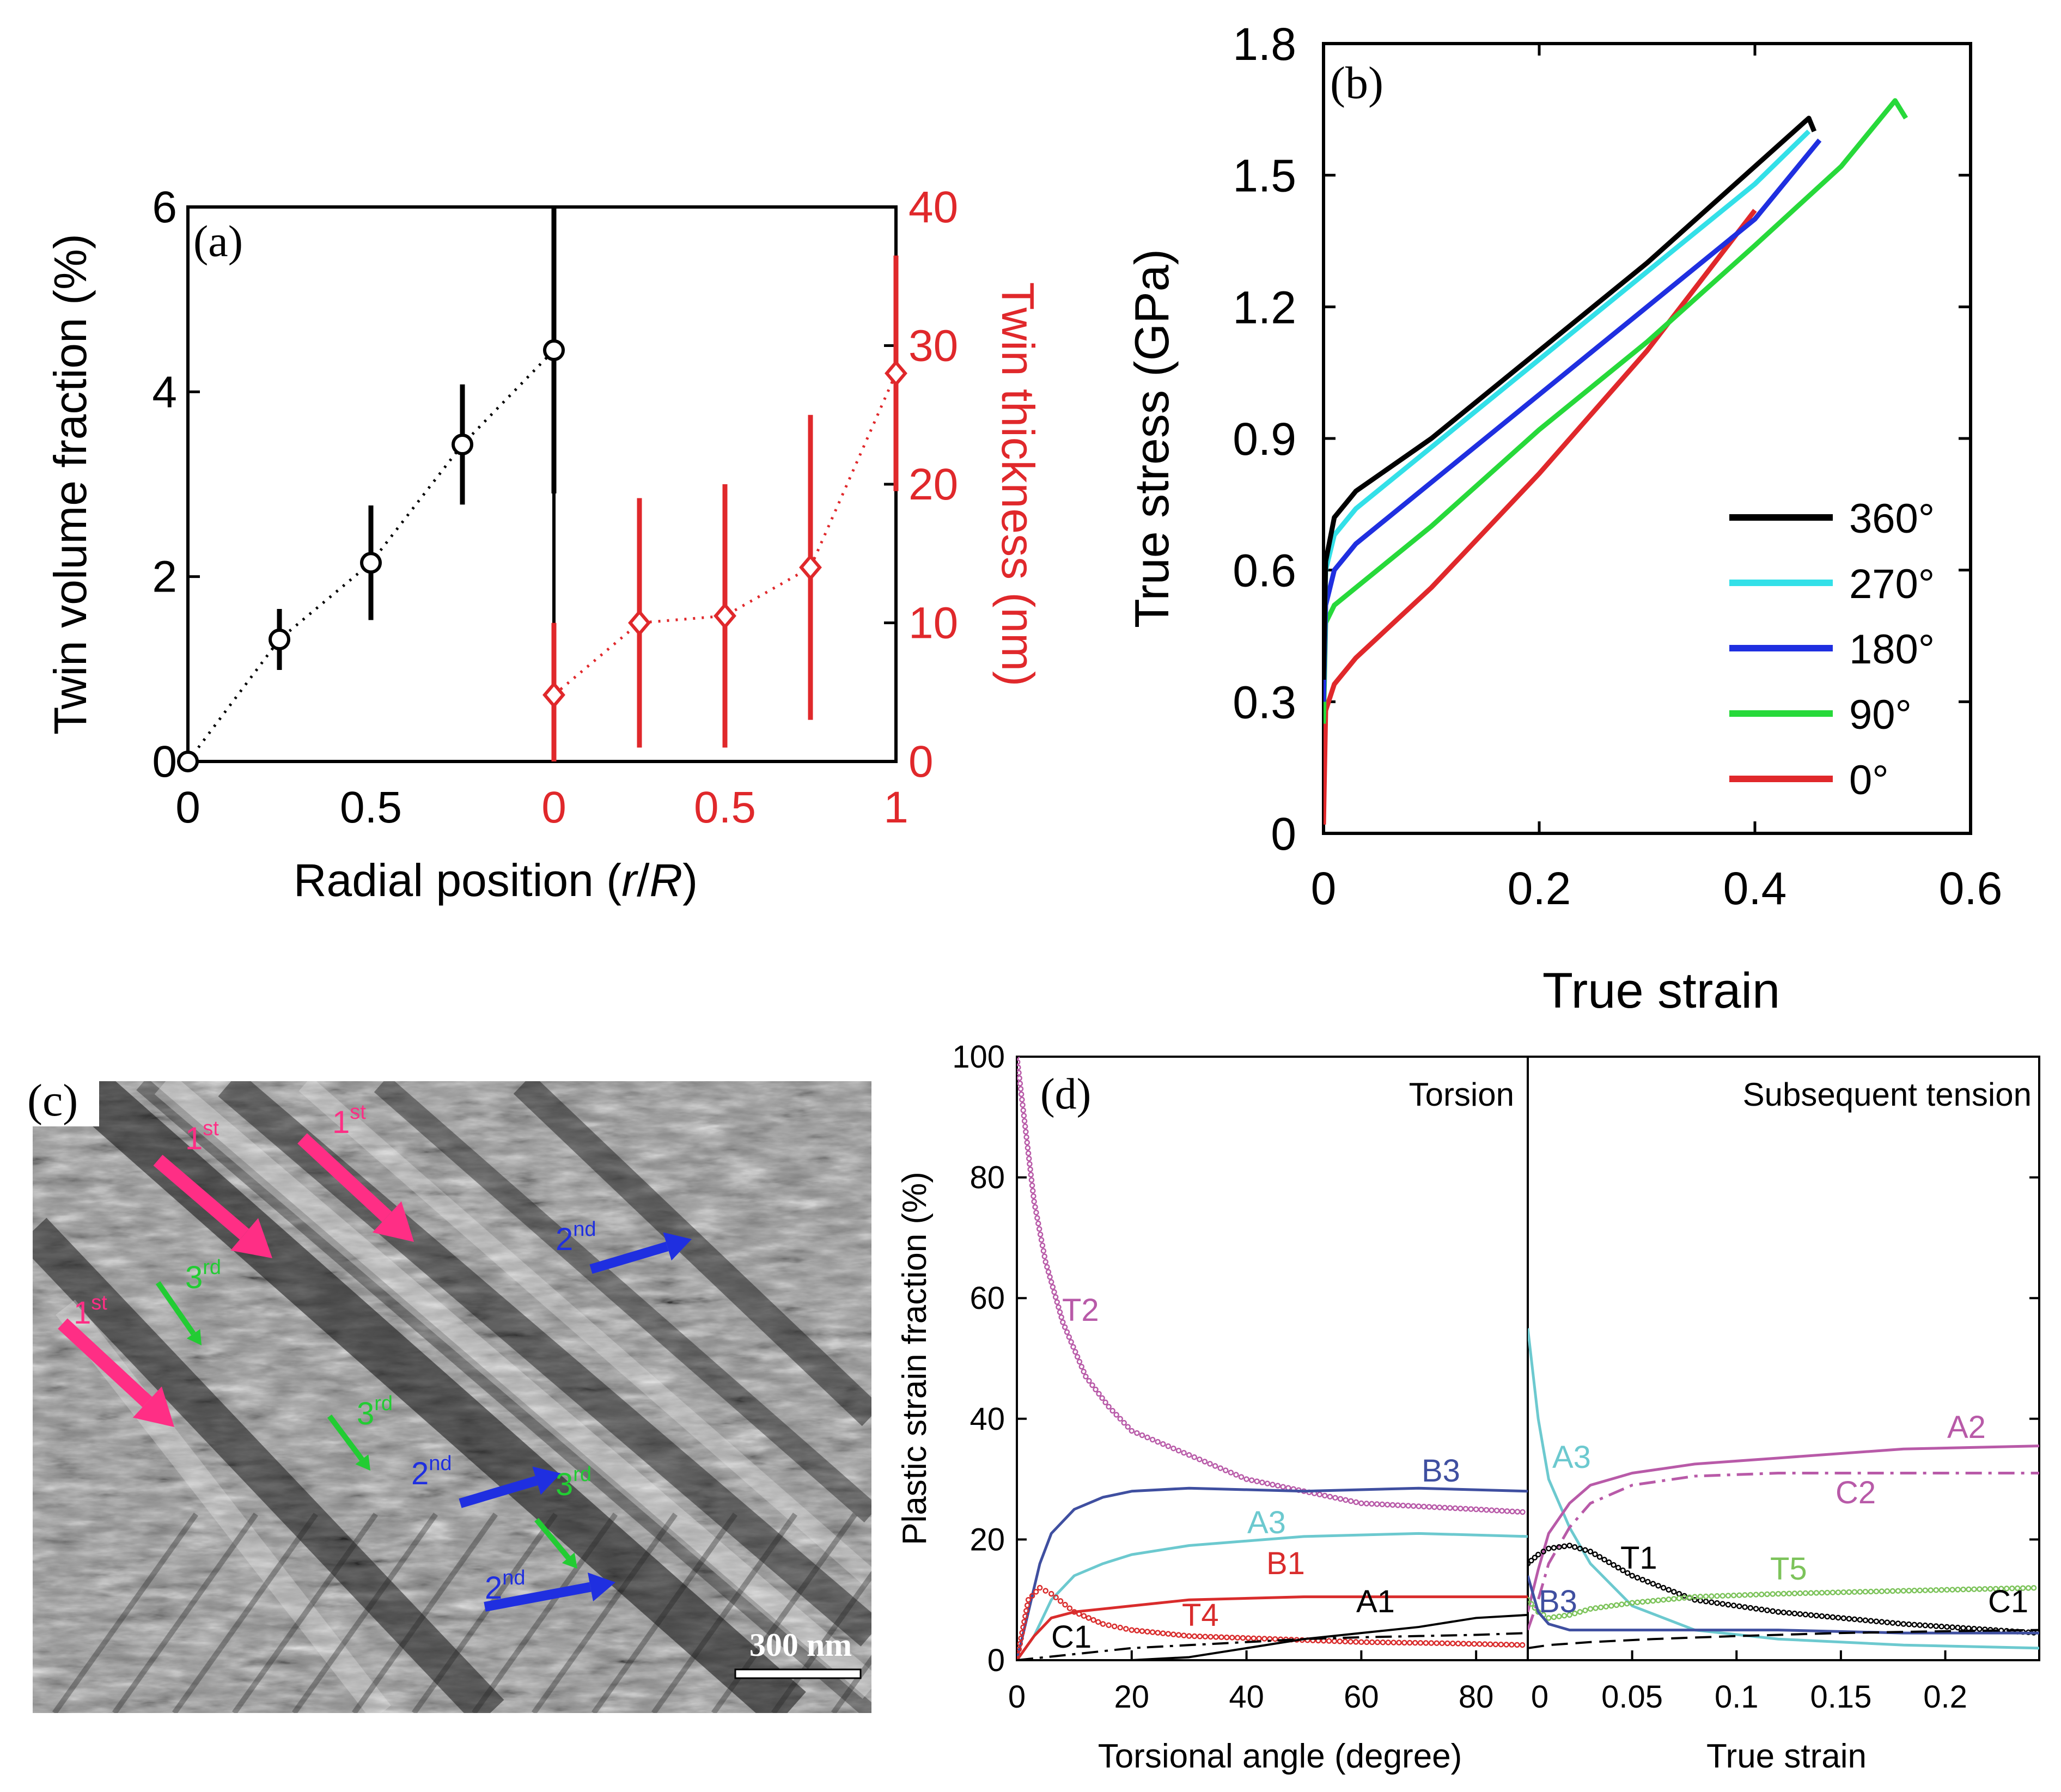  What do you see at coordinates (2008, 1601) in the screenshot?
I see `d-right-series-label: C1` at bounding box center [2008, 1601].